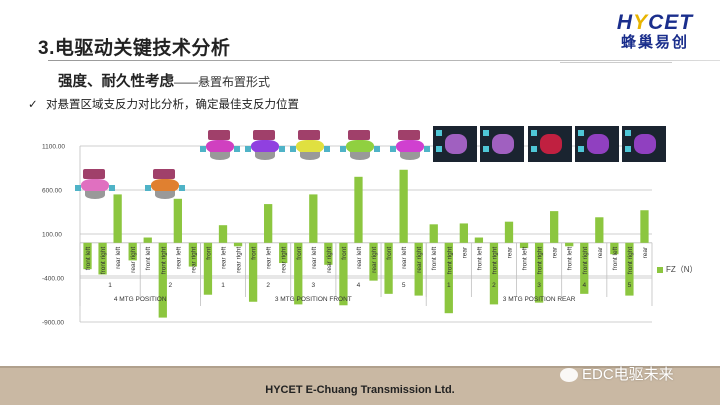  I want to click on y-tick-label: -400.00, so click(53, 279).